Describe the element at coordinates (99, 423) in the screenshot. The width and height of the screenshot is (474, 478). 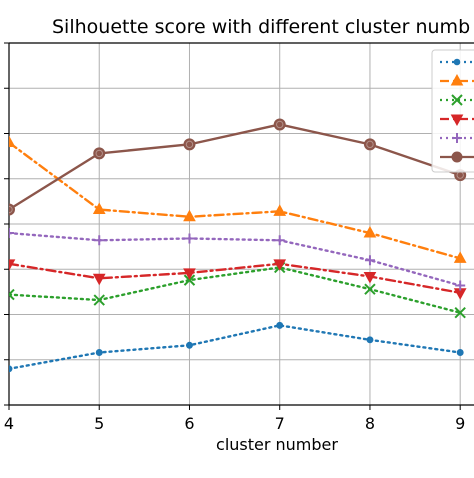
I see `x-tick-label: 5` at that location.